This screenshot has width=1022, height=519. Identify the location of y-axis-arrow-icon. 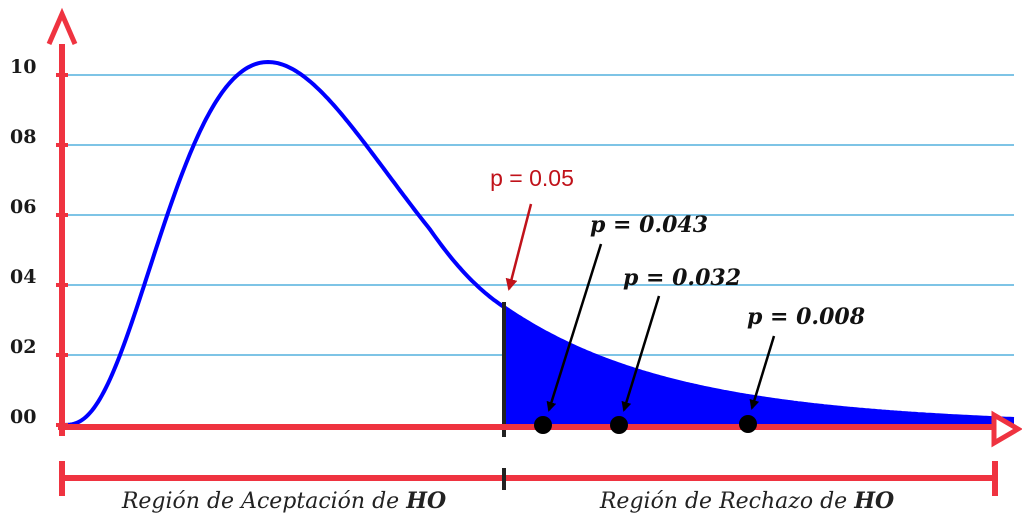
(62, 26).